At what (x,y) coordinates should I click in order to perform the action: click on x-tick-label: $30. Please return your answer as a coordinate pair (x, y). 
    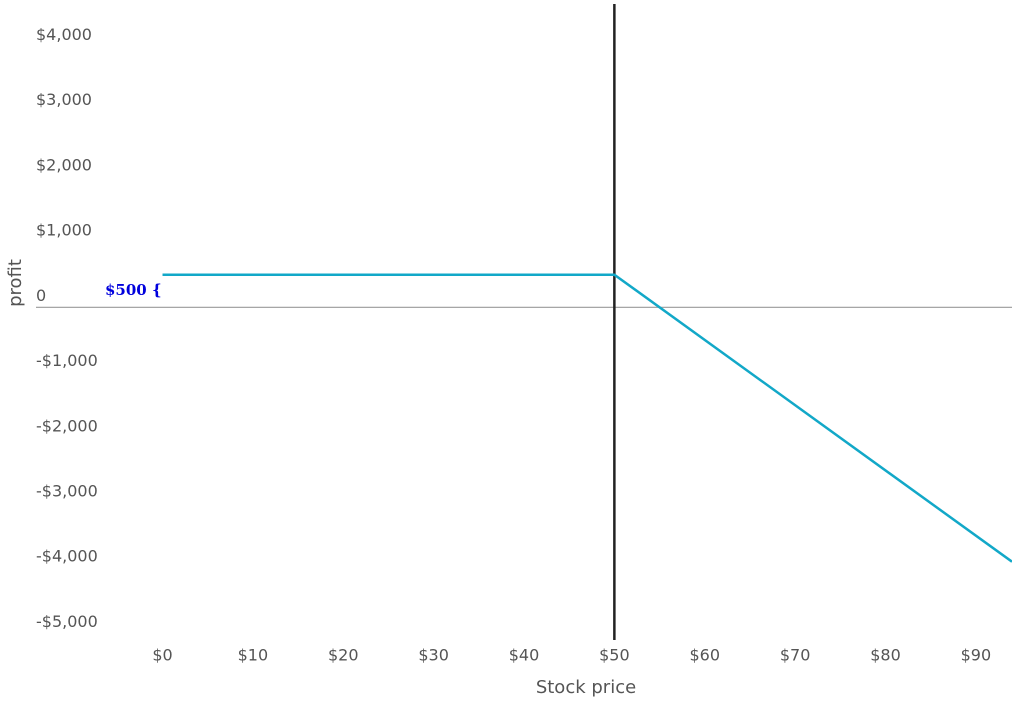
    Looking at the image, I should click on (433, 655).